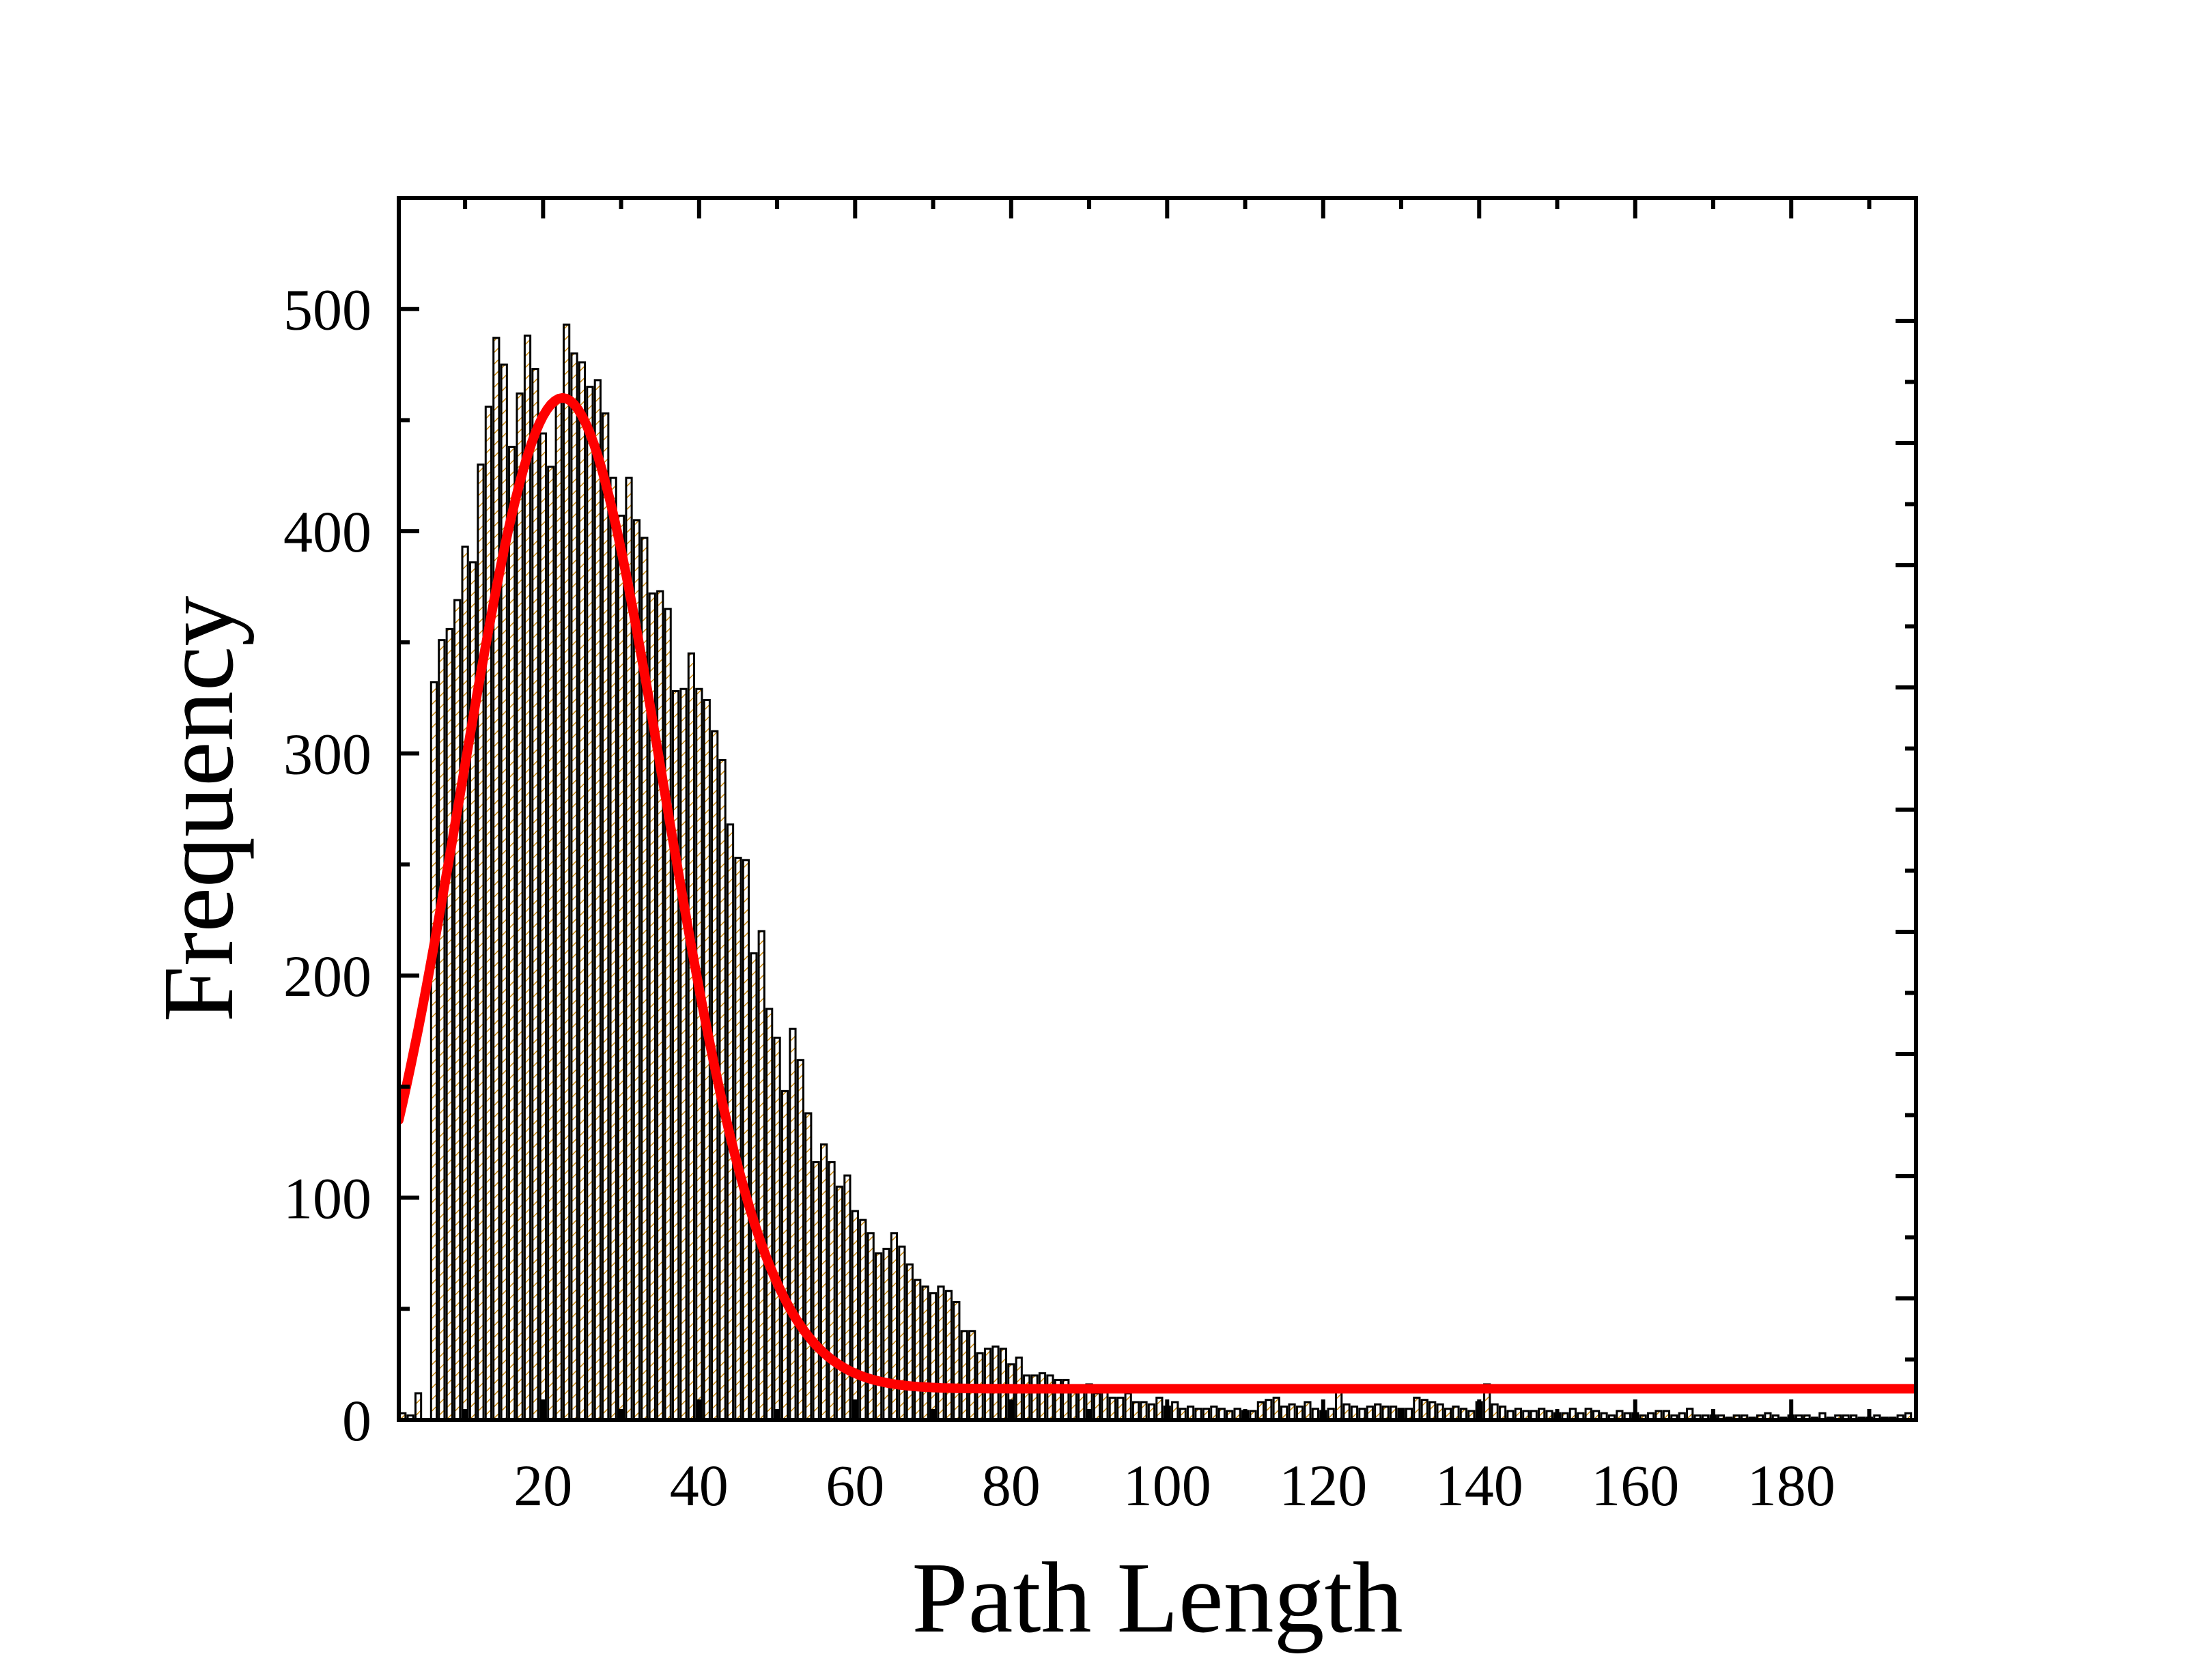 The height and width of the screenshot is (1680, 2196). Describe the element at coordinates (327, 1198) in the screenshot. I see `y-tick-label: 100` at that location.